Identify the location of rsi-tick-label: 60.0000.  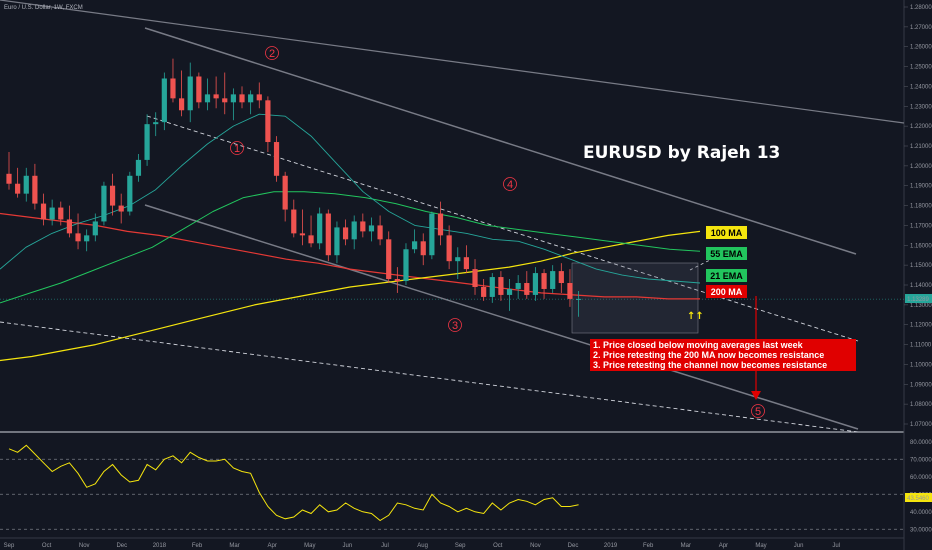
(921, 478).